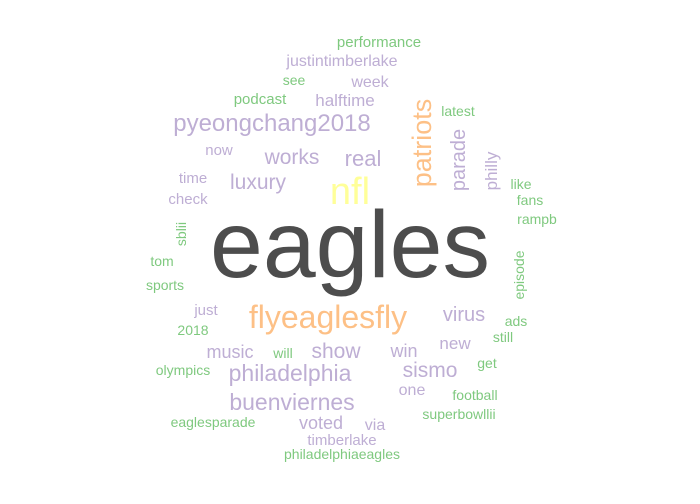 The image size is (700, 504). Describe the element at coordinates (363, 158) in the screenshot. I see `word-real: real` at that location.